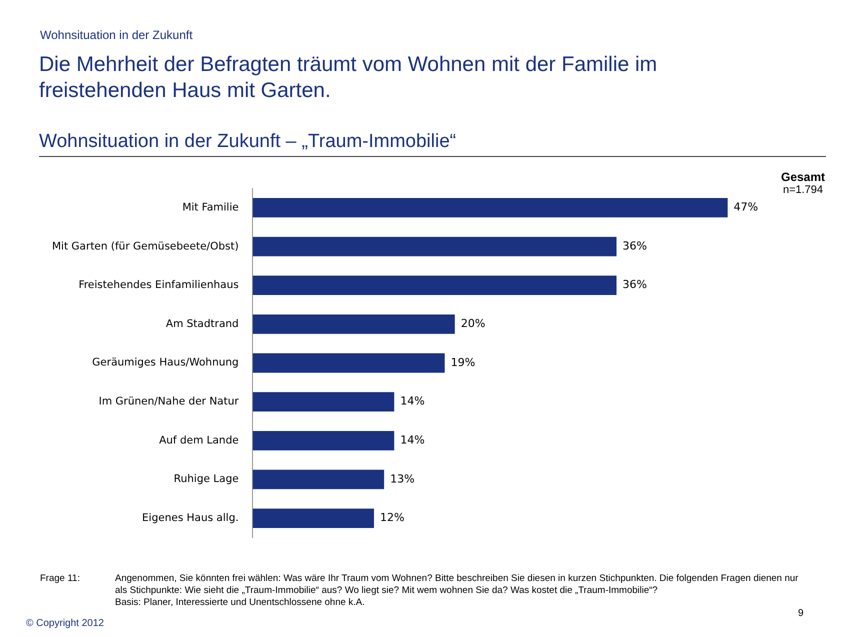 The height and width of the screenshot is (637, 858). I want to click on y-tick-label: Im Grünen/Nahe der Natur, so click(169, 402).